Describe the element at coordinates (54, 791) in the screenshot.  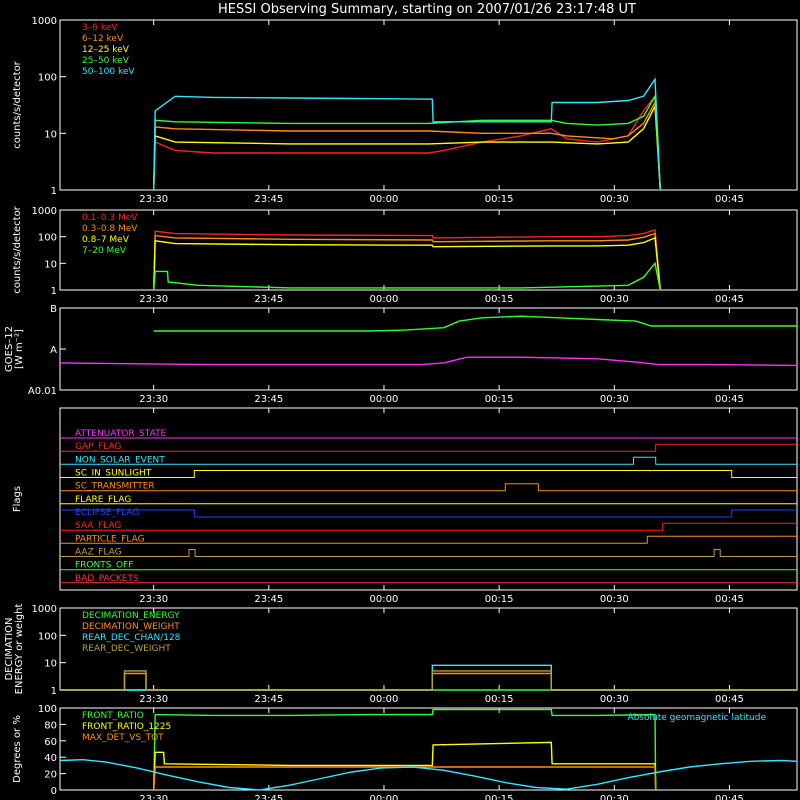
I see `y-tick-label: 0` at that location.